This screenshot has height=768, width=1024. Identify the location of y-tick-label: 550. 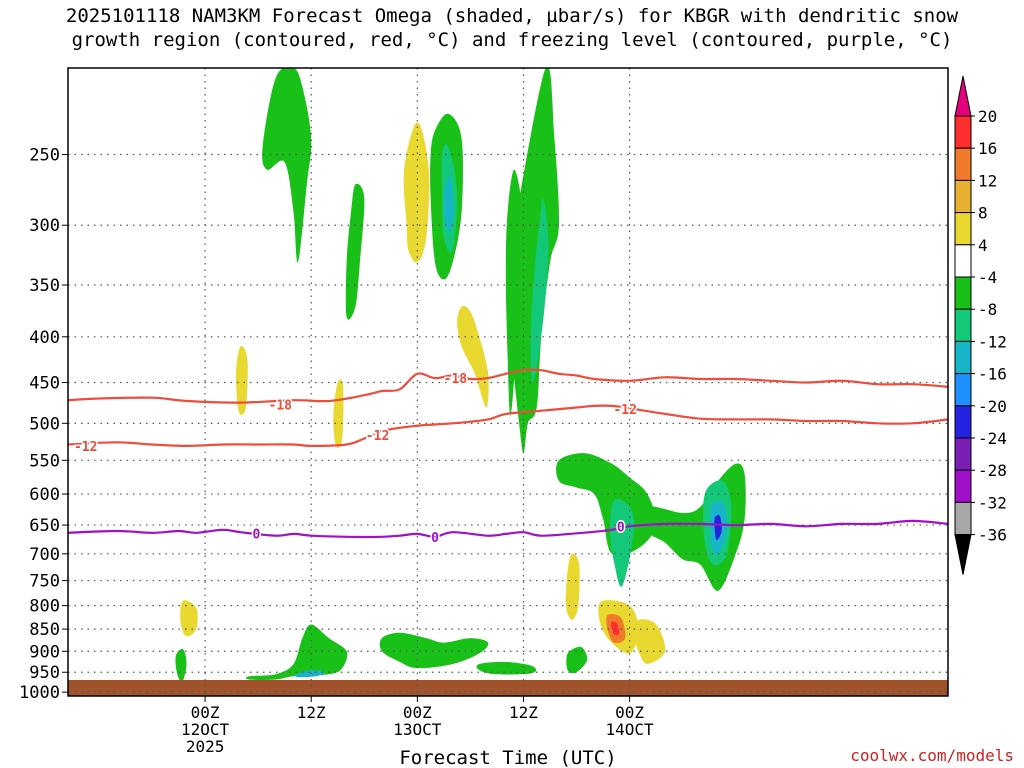
(44, 461).